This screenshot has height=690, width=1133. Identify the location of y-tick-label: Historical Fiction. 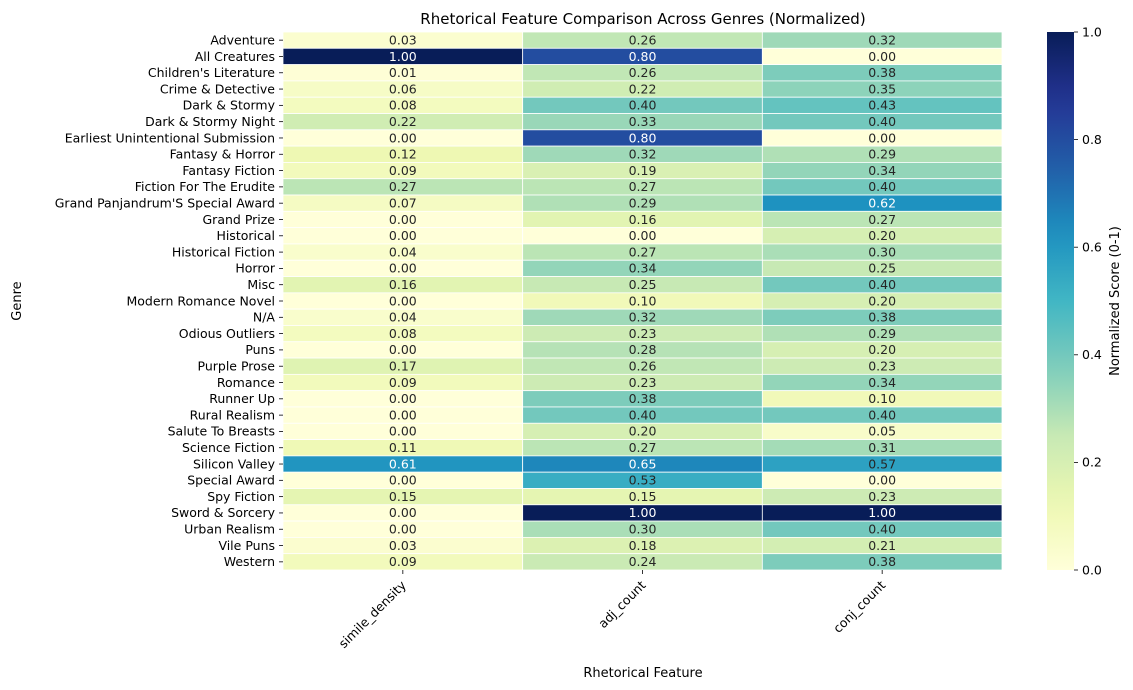
(223, 251).